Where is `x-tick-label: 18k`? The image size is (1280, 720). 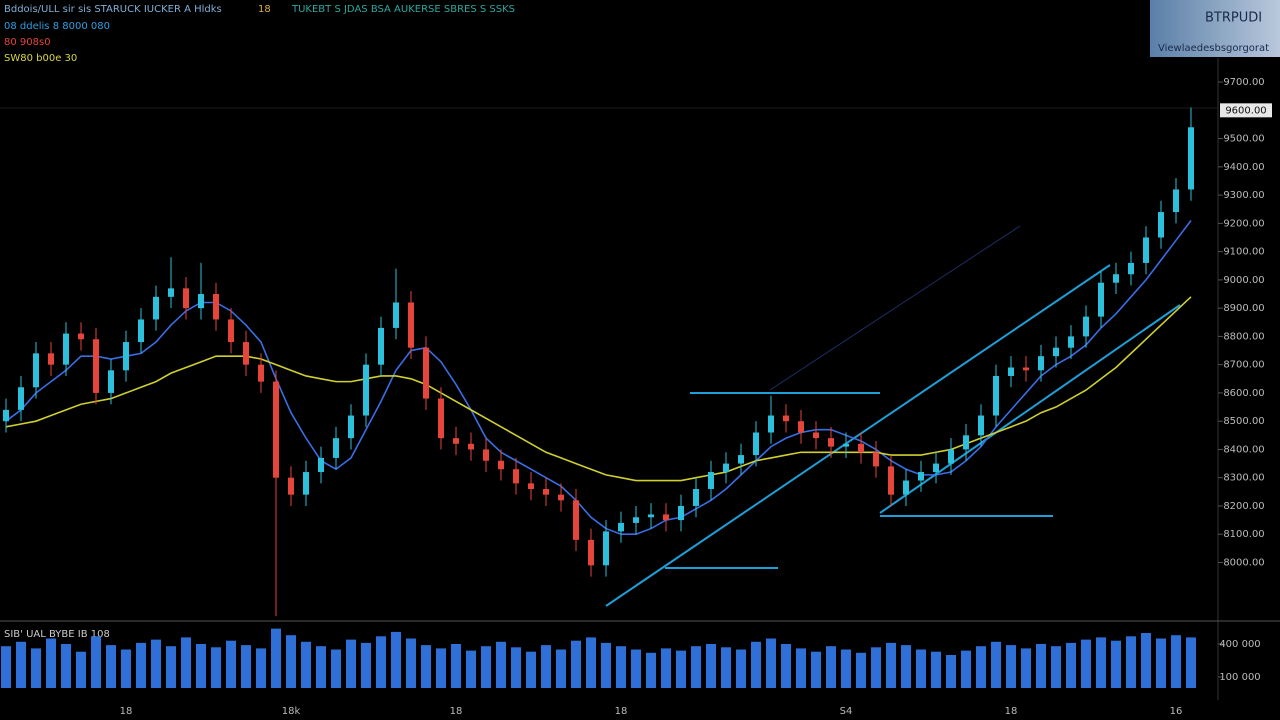
x-tick-label: 18k is located at coordinates (291, 711).